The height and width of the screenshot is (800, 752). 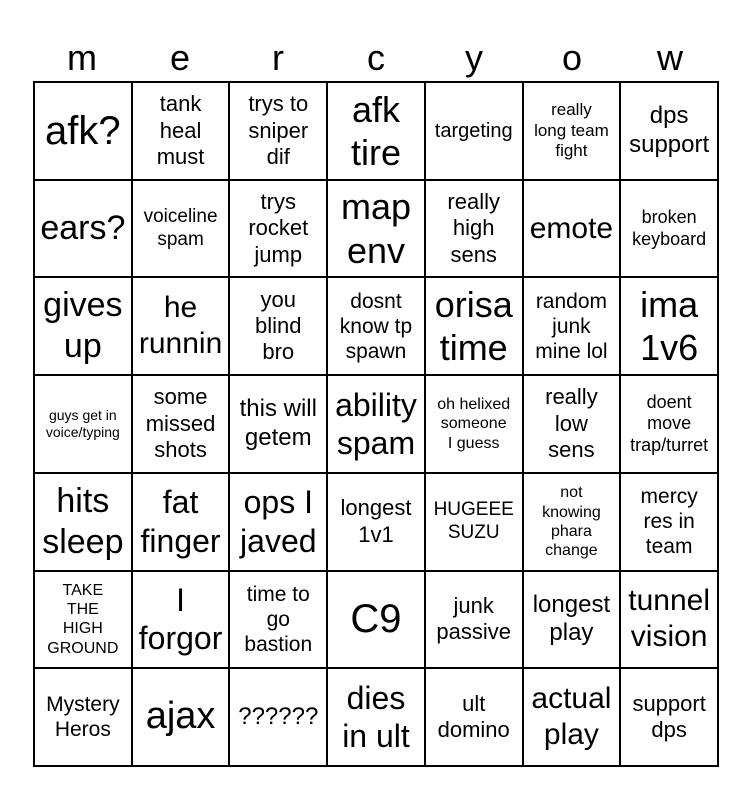 What do you see at coordinates (571, 424) in the screenshot?
I see `bingo-cell: really low sens` at bounding box center [571, 424].